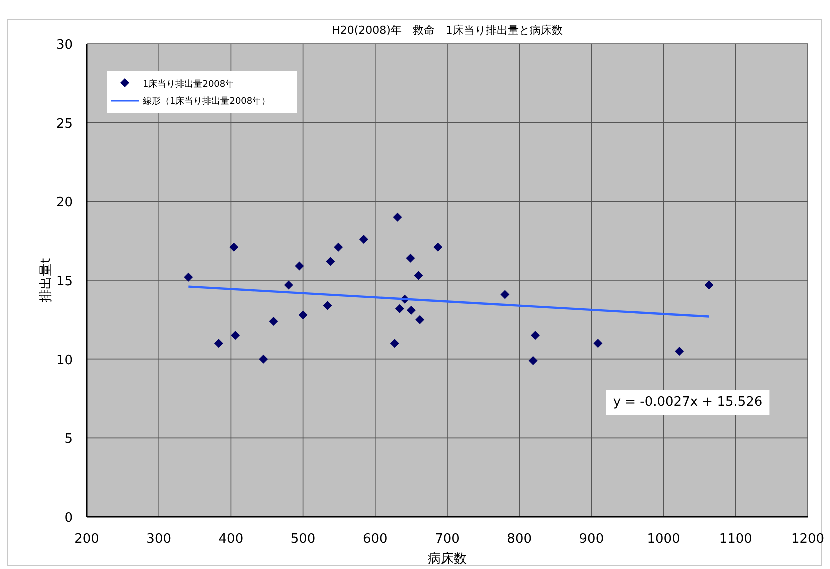 The height and width of the screenshot is (569, 830). What do you see at coordinates (64, 45) in the screenshot?
I see `y-tick-label: 30` at bounding box center [64, 45].